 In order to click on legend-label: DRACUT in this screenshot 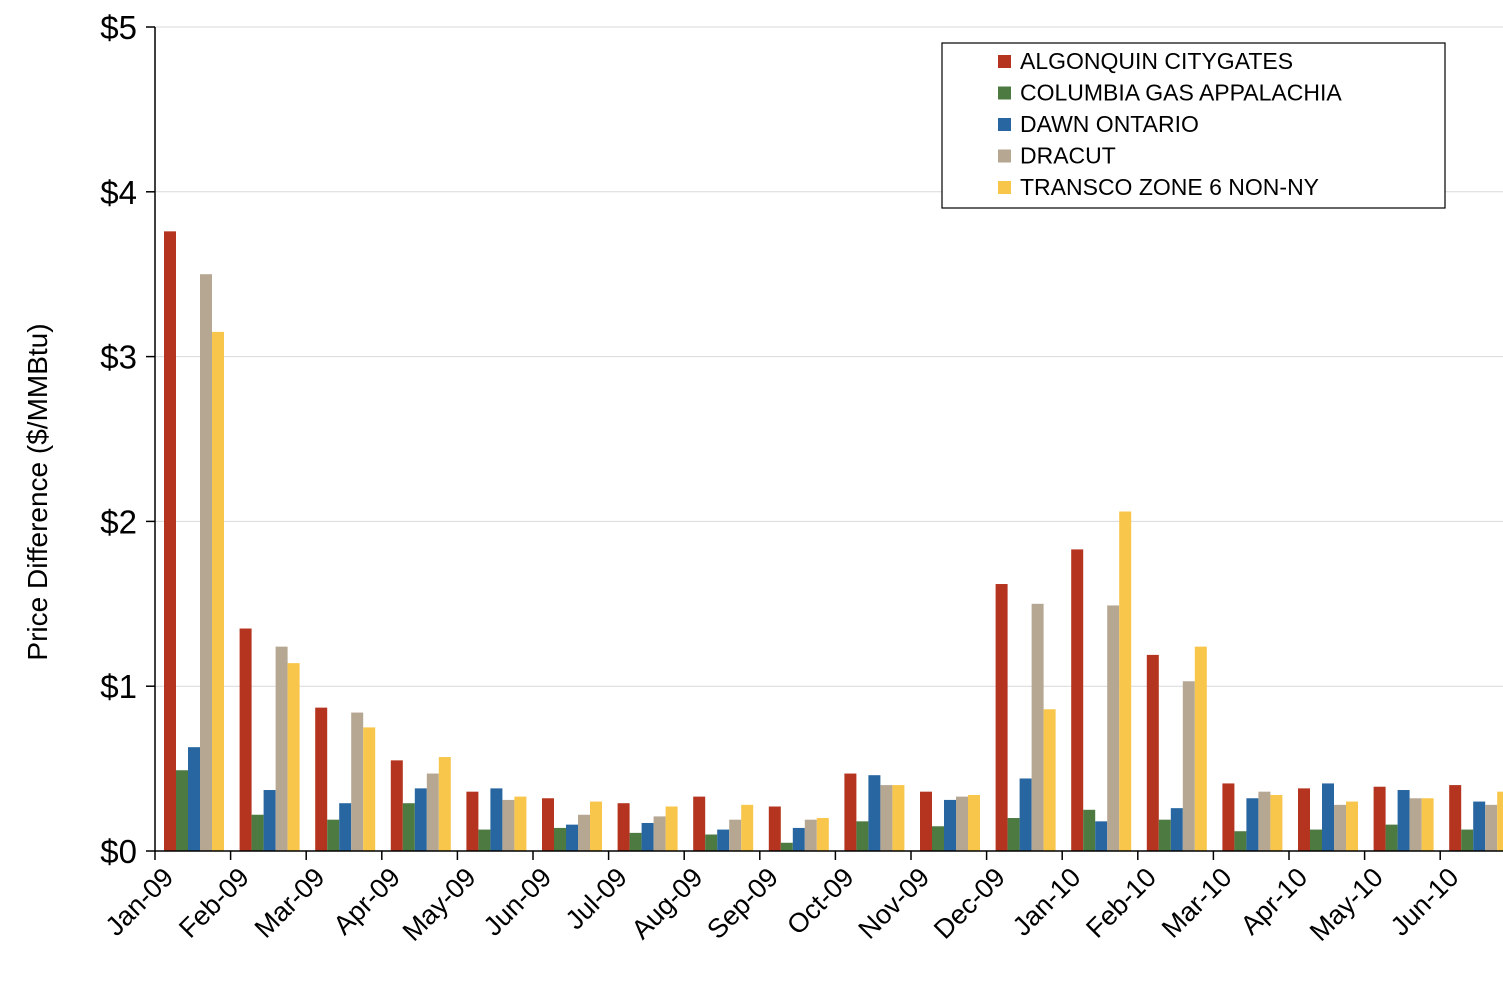, I will do `click(1068, 156)`.